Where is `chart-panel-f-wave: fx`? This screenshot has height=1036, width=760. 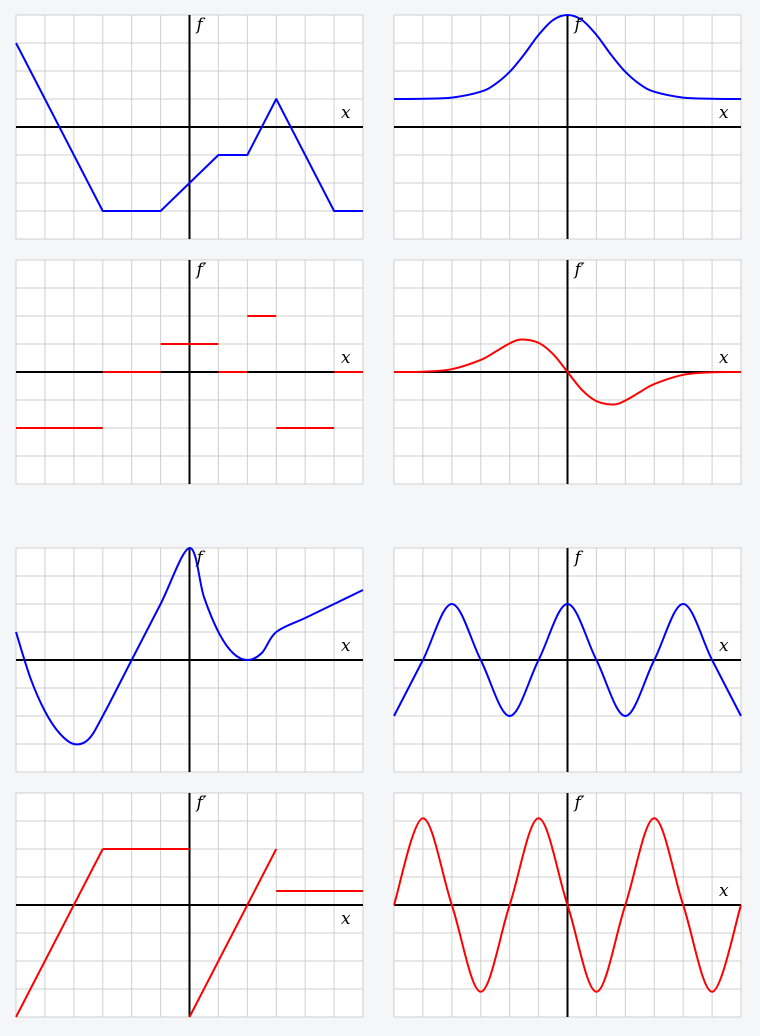
chart-panel-f-wave: fx is located at coordinates (567, 660).